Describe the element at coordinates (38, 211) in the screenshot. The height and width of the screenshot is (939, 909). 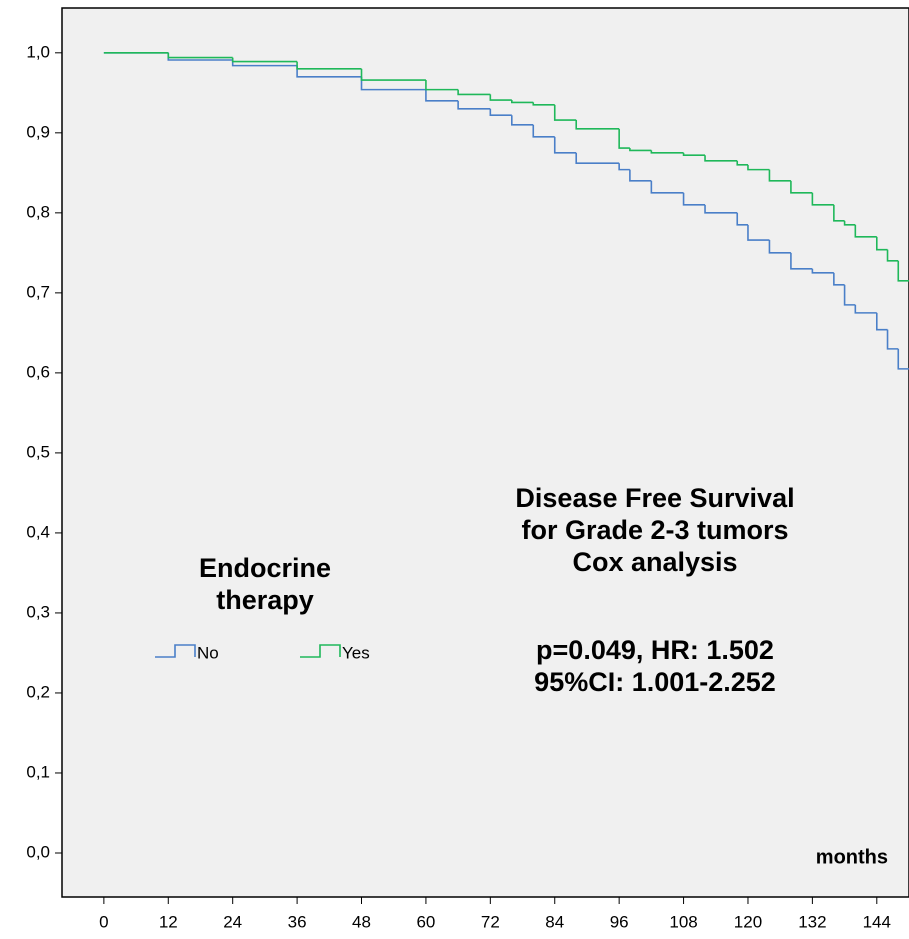
I see `y-tick-label: 0,8` at that location.